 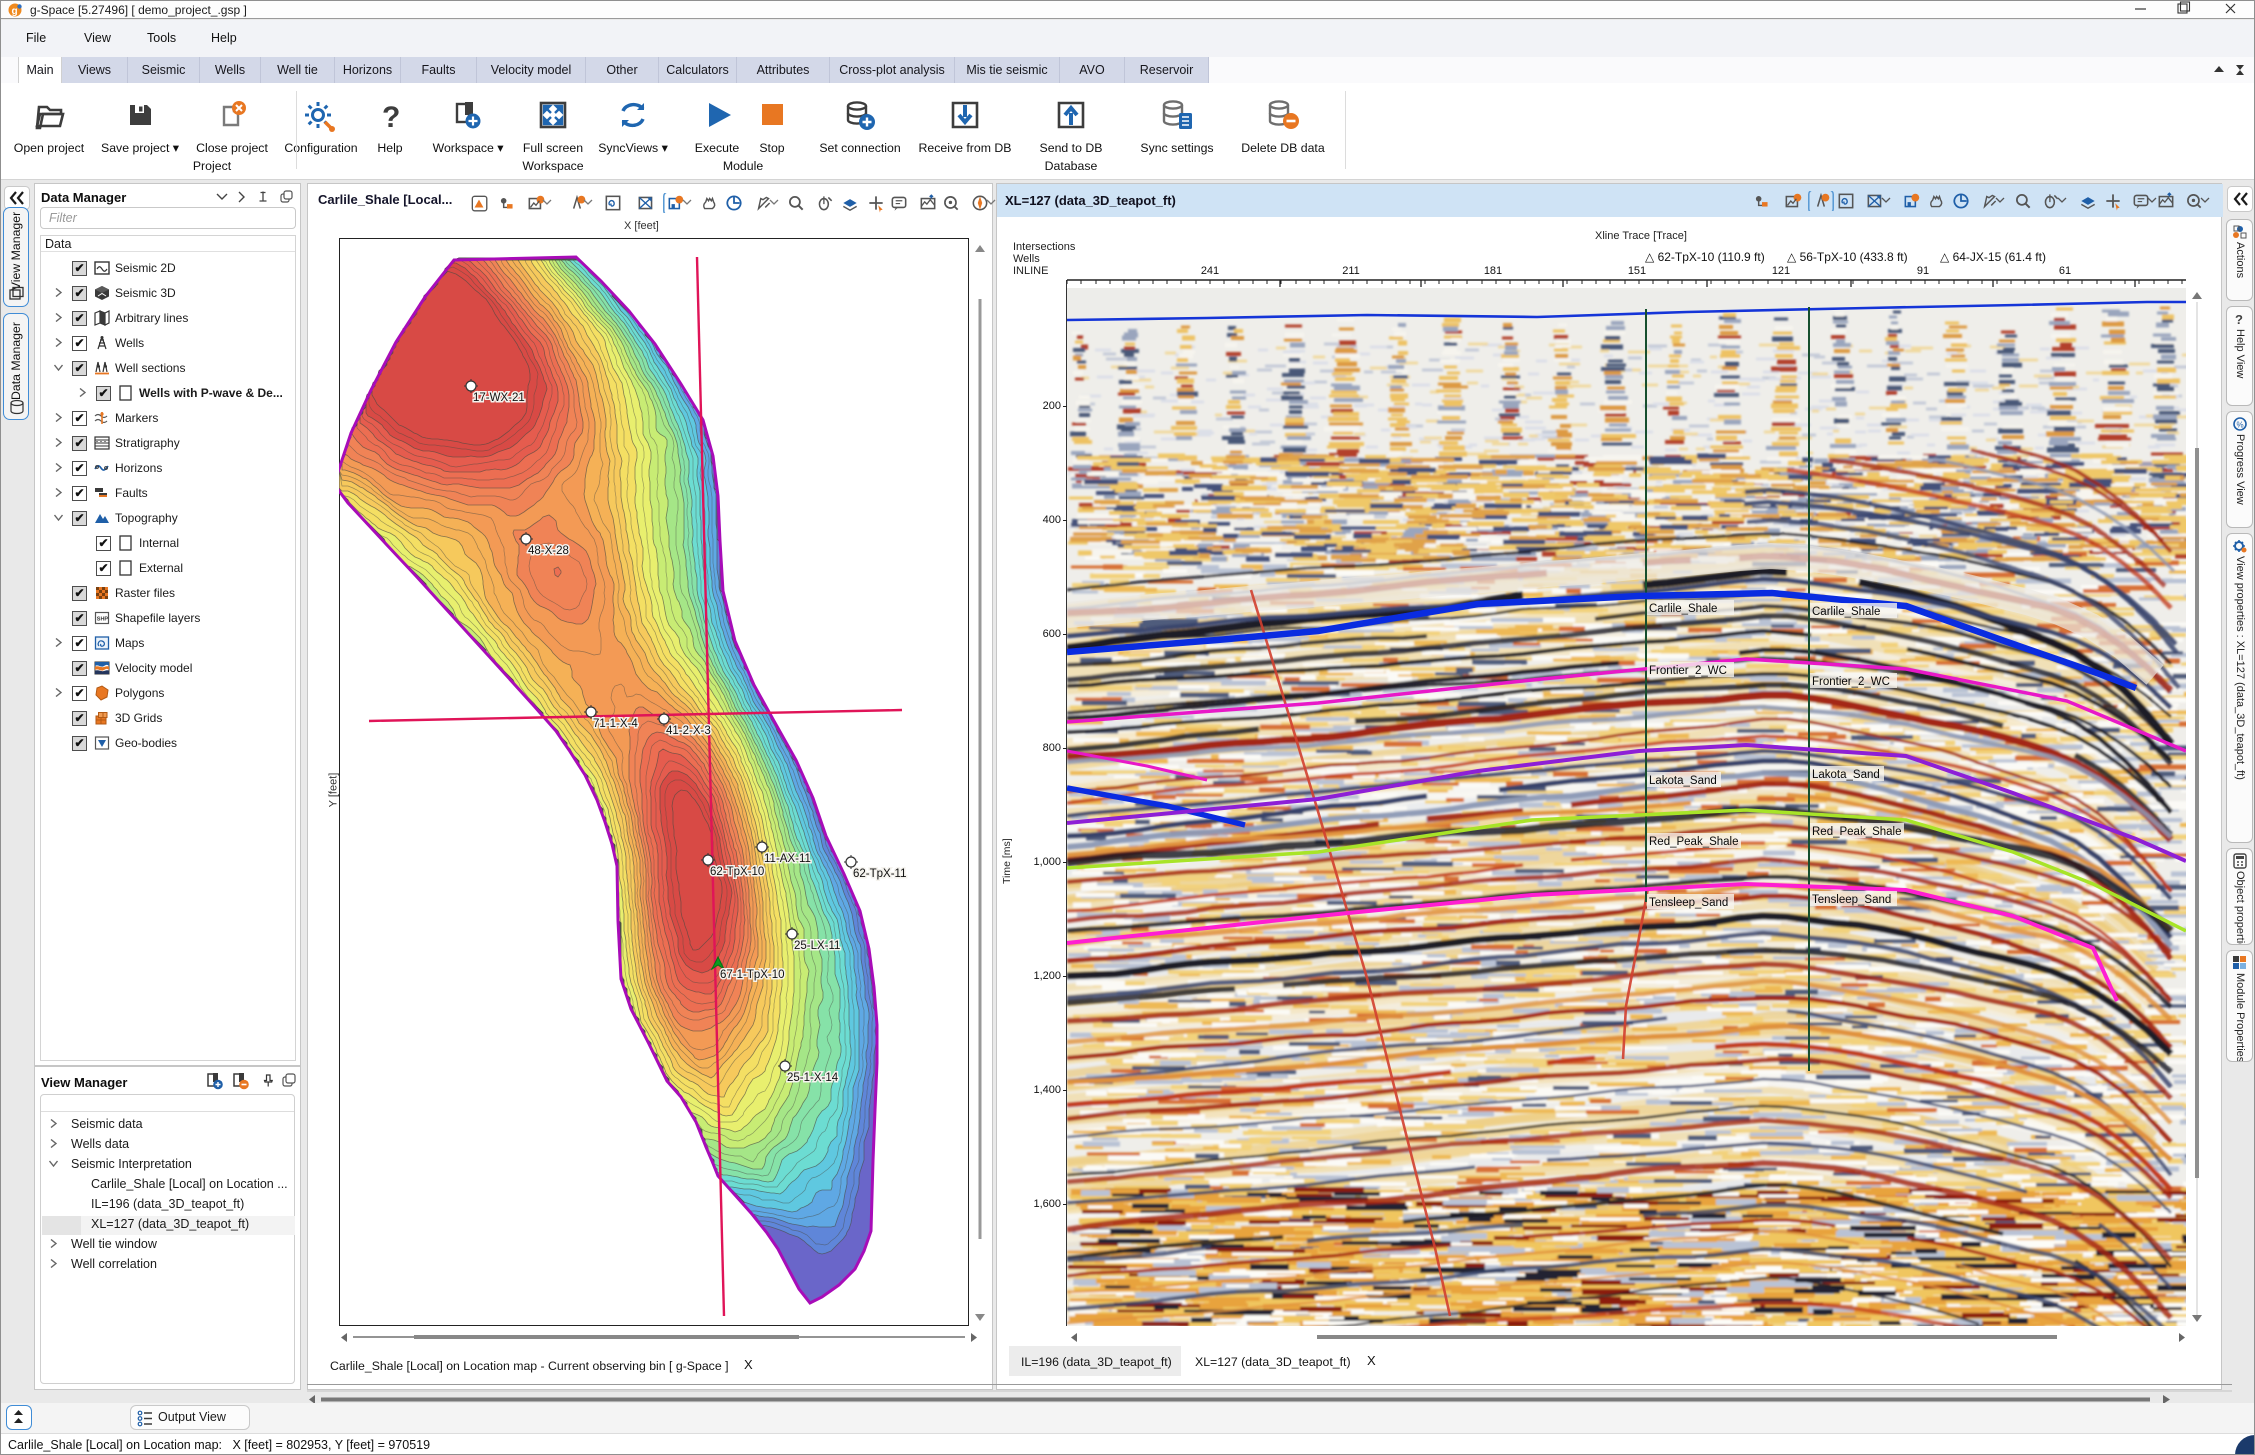 What do you see at coordinates (879, 874) in the screenshot?
I see `svg-text: 62-TpX-11` at bounding box center [879, 874].